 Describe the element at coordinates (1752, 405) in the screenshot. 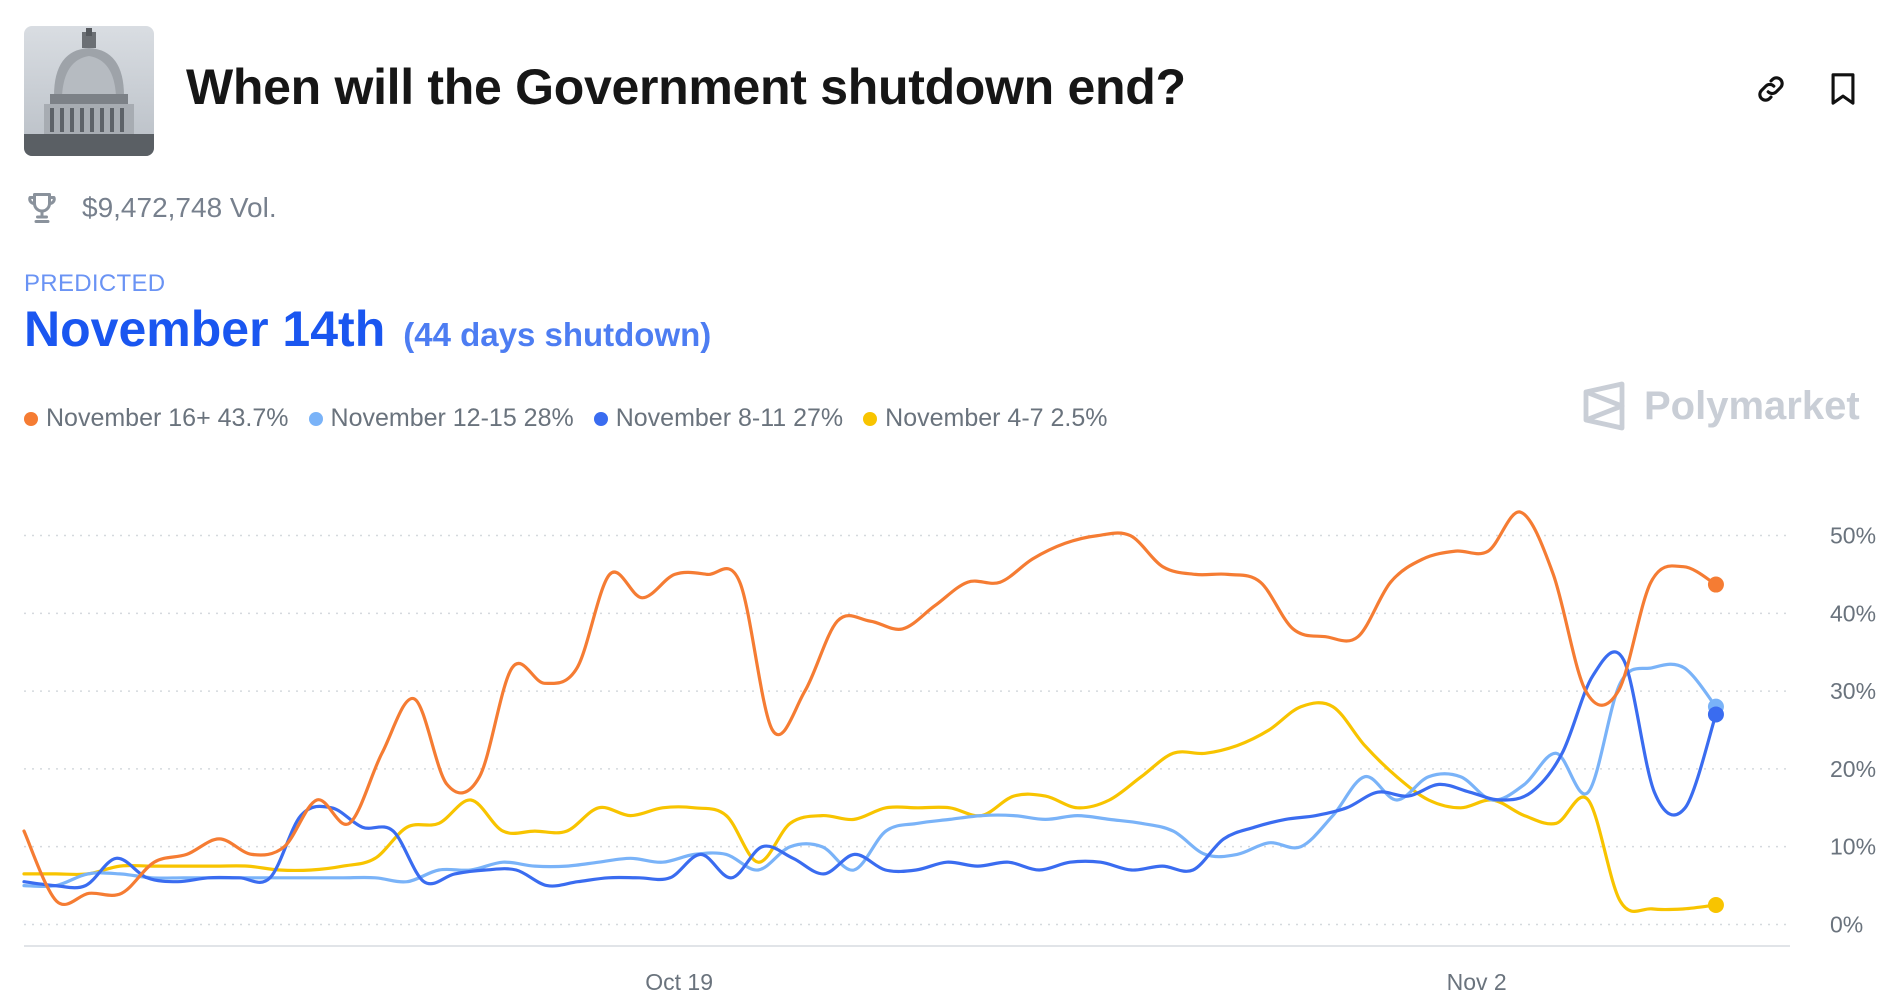

I see `watermark-text: Polymarket` at that location.